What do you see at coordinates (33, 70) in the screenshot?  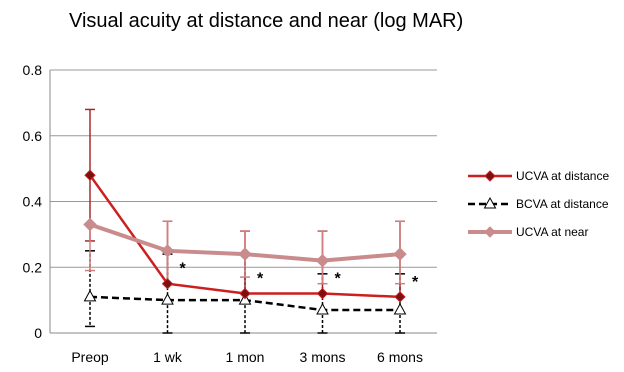 I see `y-tick-label: 0.8` at bounding box center [33, 70].